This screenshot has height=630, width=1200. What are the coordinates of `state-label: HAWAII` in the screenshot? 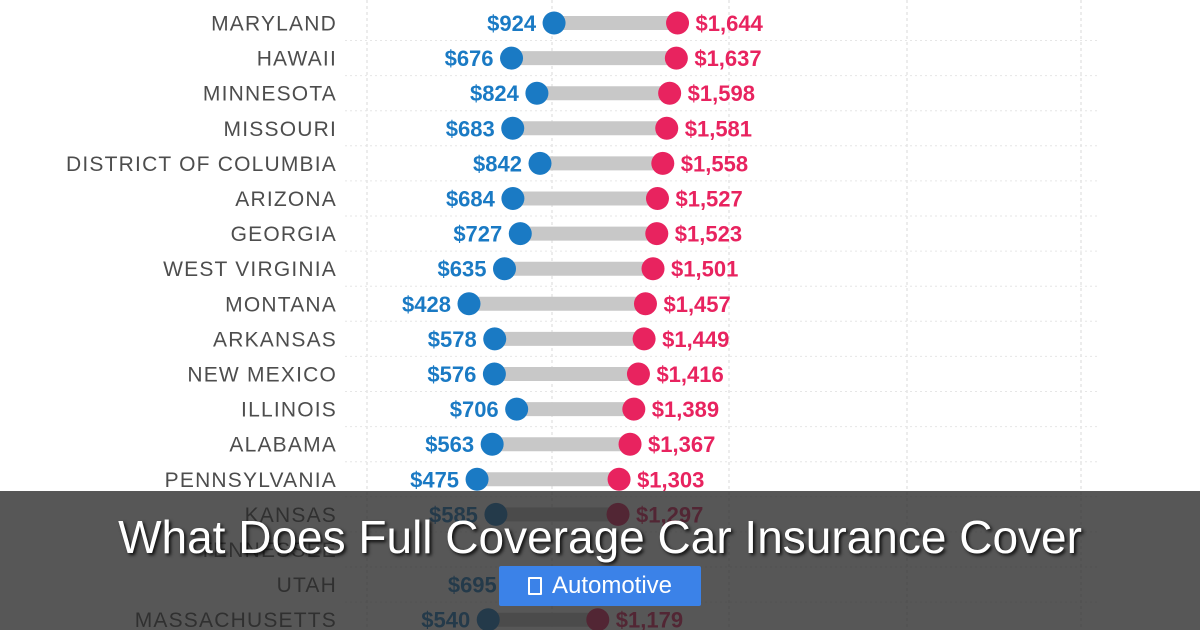 It's located at (297, 59).